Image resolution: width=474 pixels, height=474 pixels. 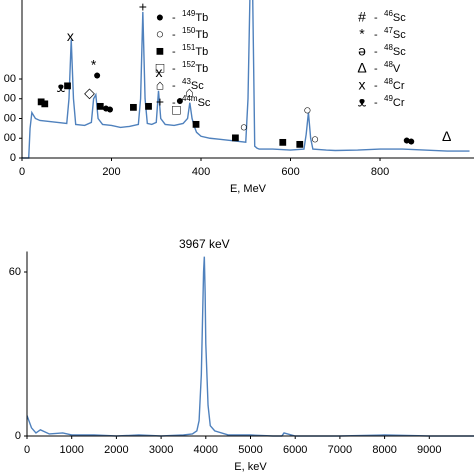 What do you see at coordinates (362, 34) in the screenshot?
I see `legend-symbol: *` at bounding box center [362, 34].